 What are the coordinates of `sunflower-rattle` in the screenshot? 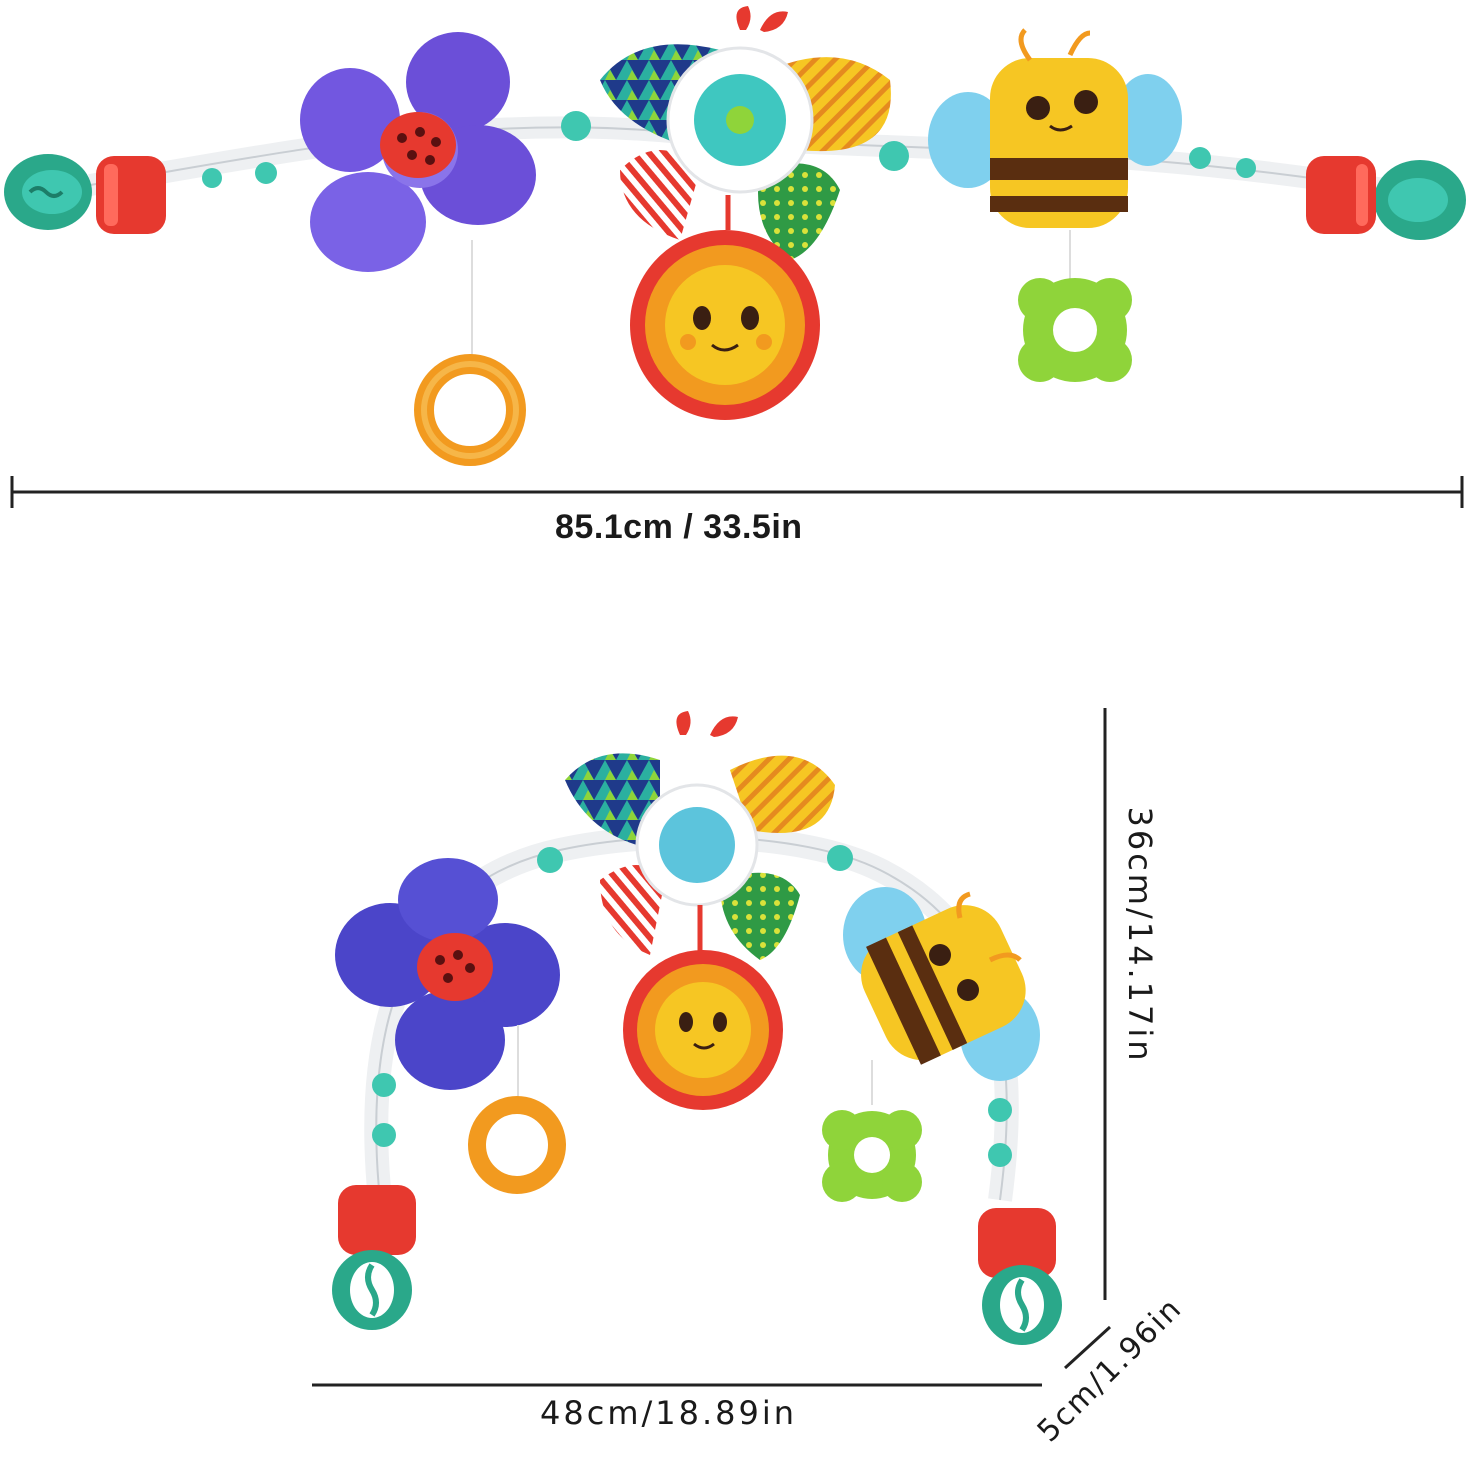 It's located at (725, 325).